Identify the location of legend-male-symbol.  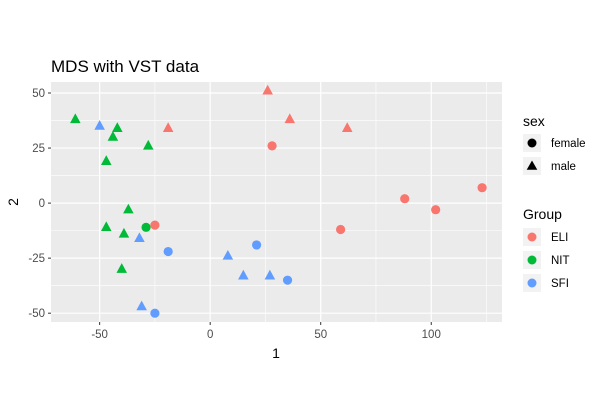
(532, 165).